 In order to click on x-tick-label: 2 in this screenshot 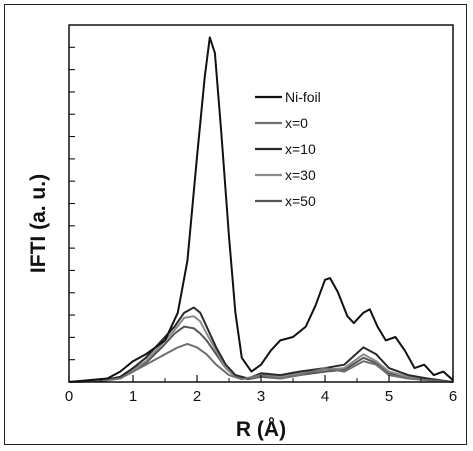, I will do `click(197, 396)`.